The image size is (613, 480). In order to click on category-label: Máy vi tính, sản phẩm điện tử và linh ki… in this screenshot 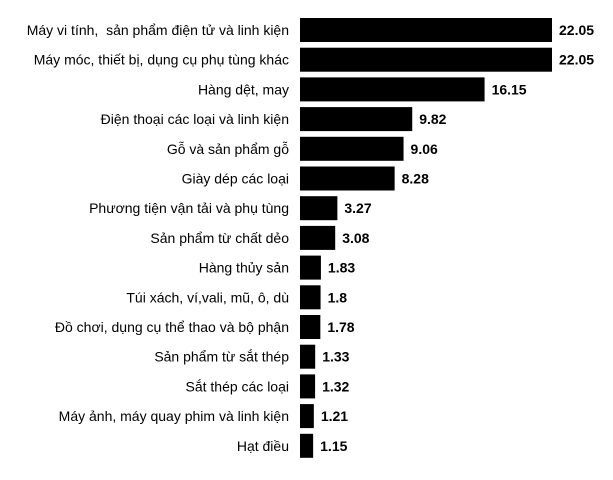, I will do `click(158, 30)`.